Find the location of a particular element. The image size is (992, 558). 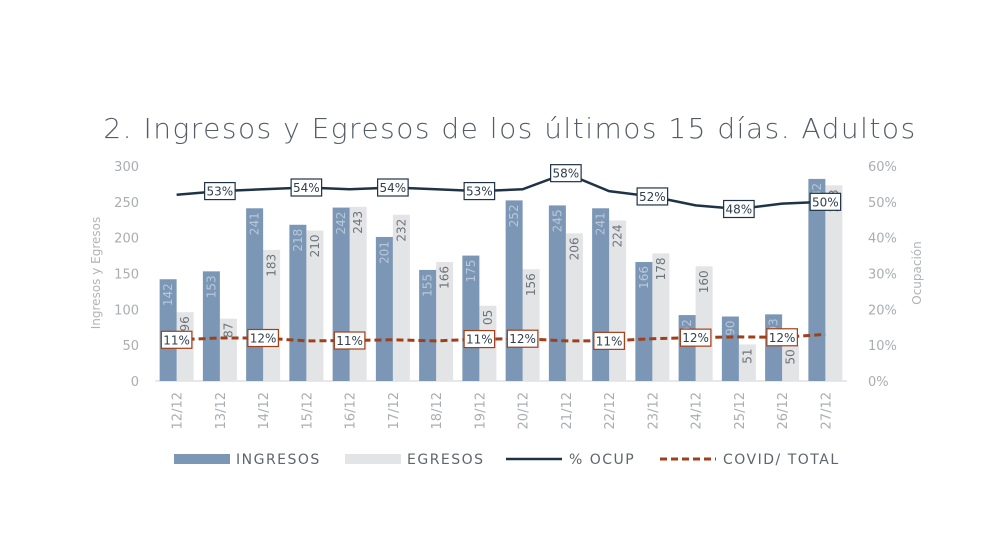

x-tick-label: 26/12 is located at coordinates (783, 410).